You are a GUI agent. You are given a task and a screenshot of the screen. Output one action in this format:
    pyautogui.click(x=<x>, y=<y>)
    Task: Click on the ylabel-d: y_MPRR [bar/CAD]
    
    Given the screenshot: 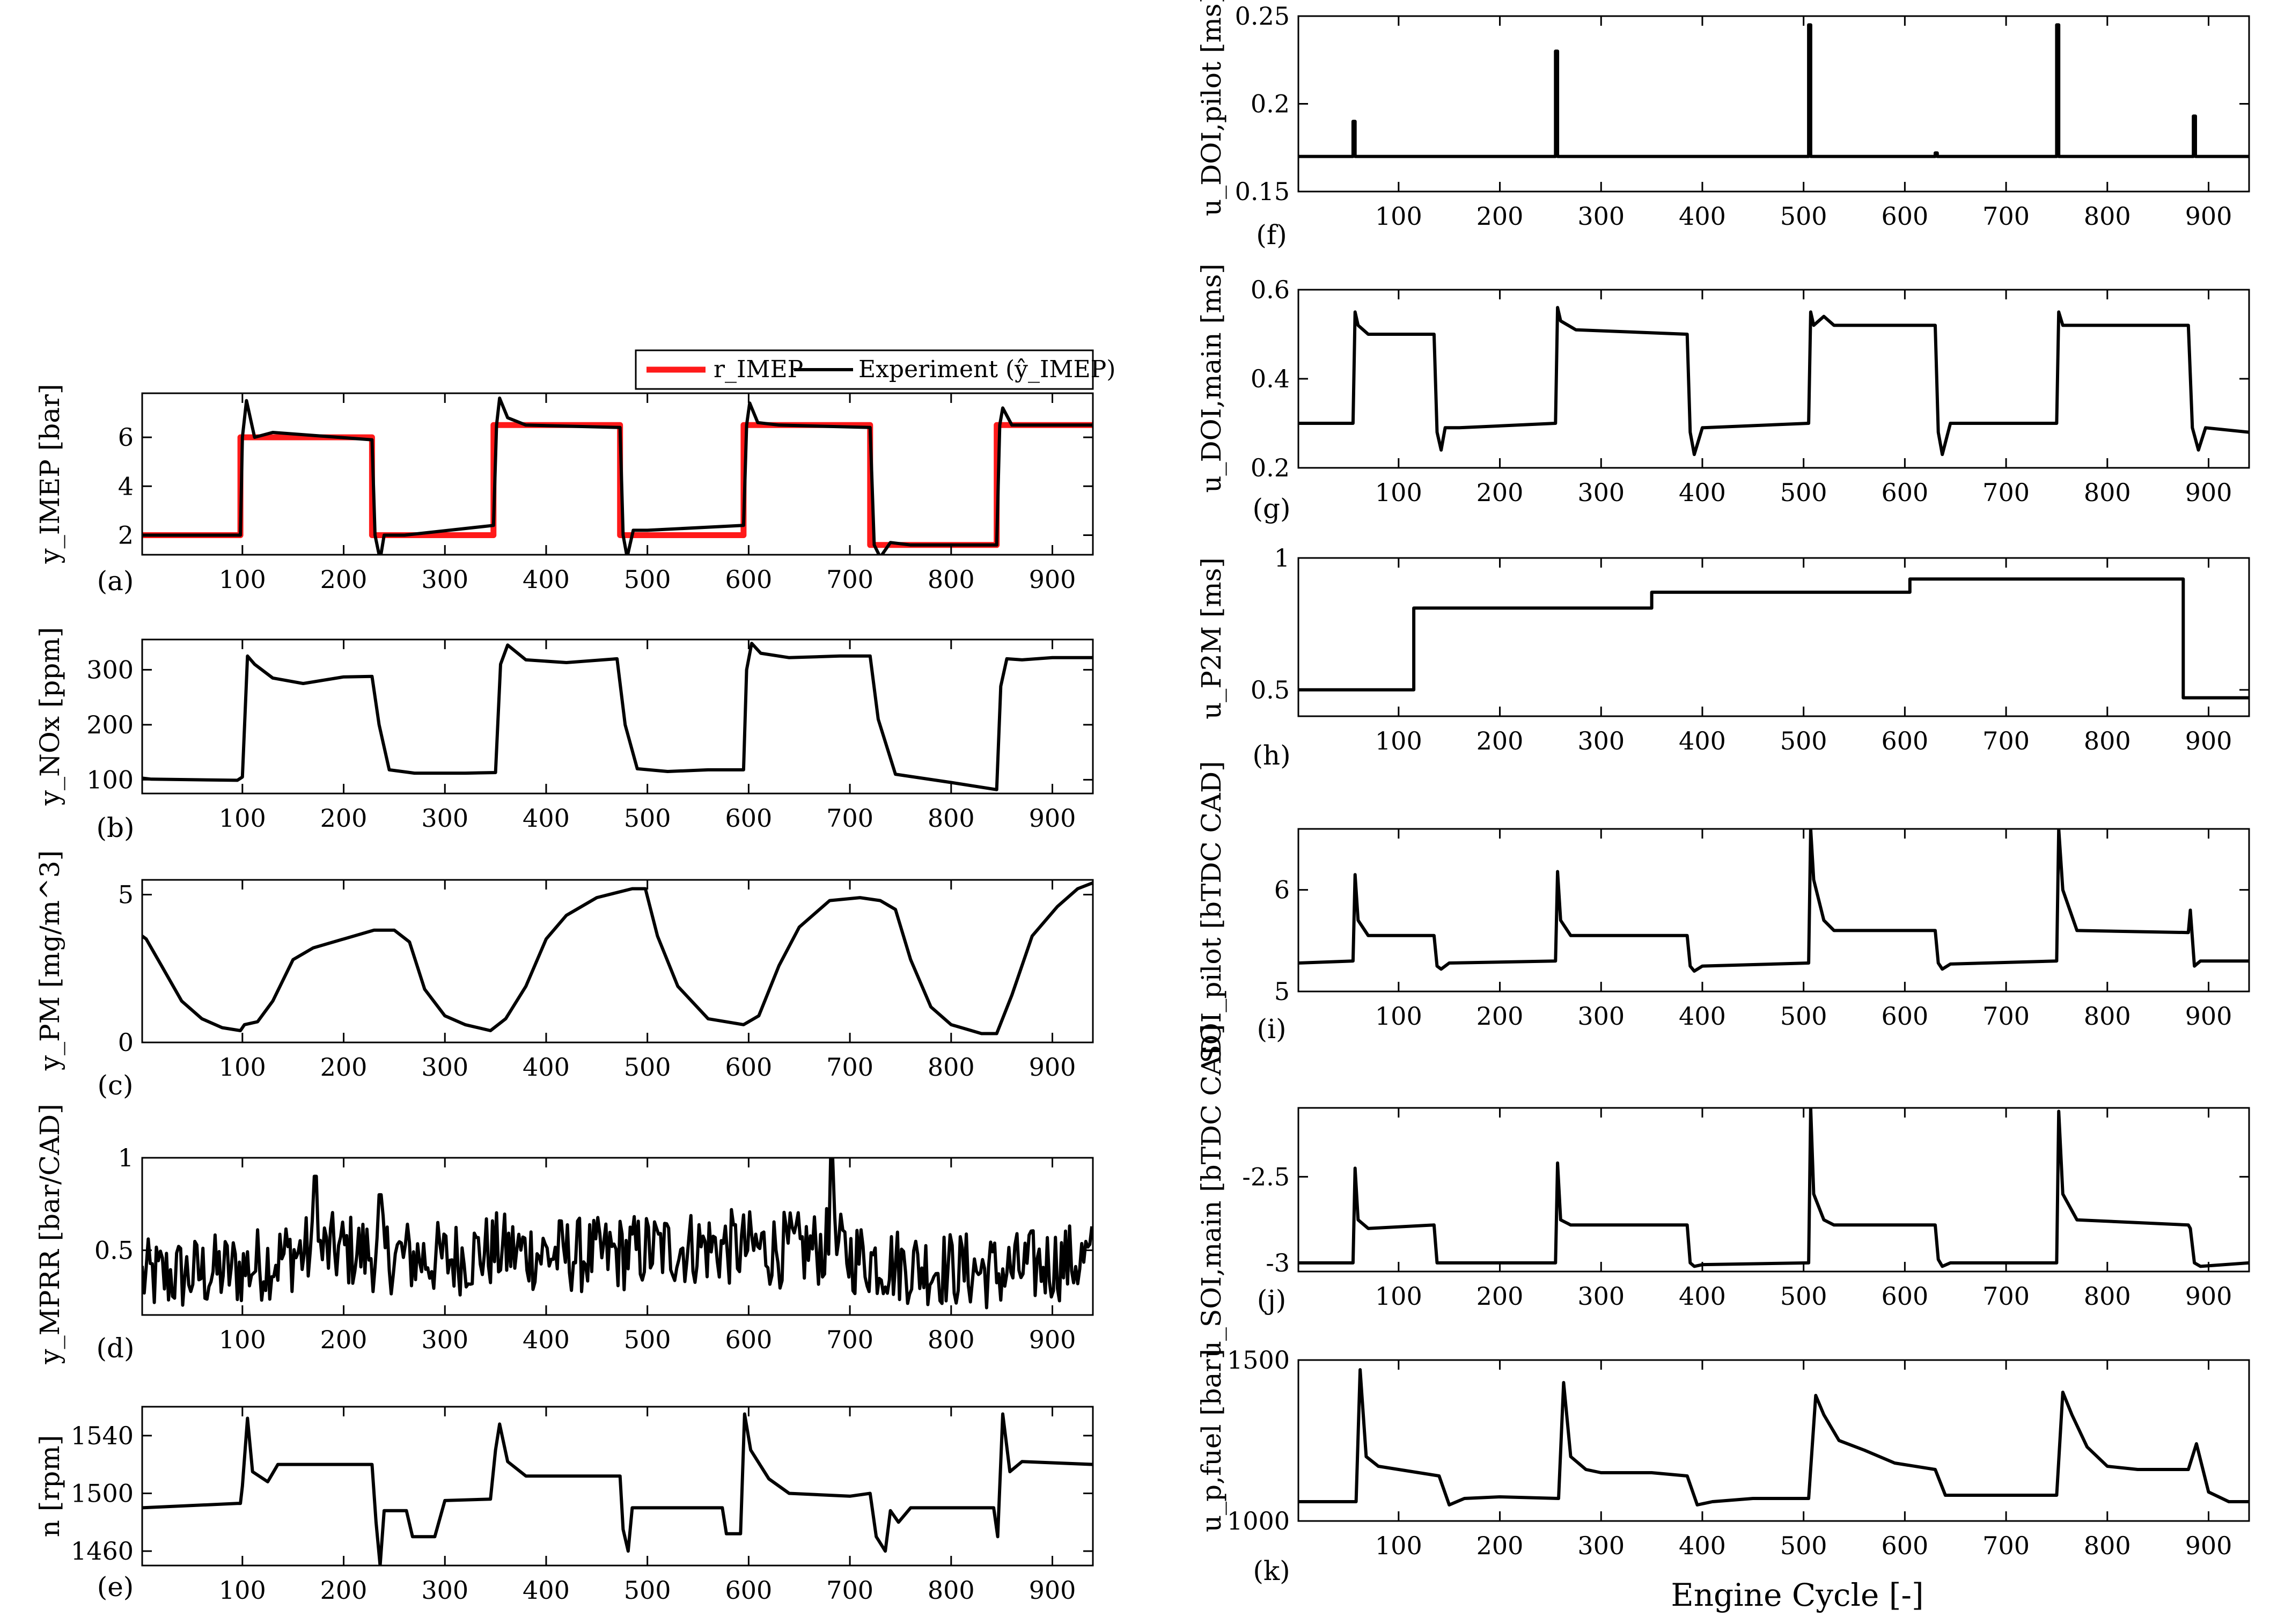 What is the action you would take?
    pyautogui.click(x=49, y=1234)
    